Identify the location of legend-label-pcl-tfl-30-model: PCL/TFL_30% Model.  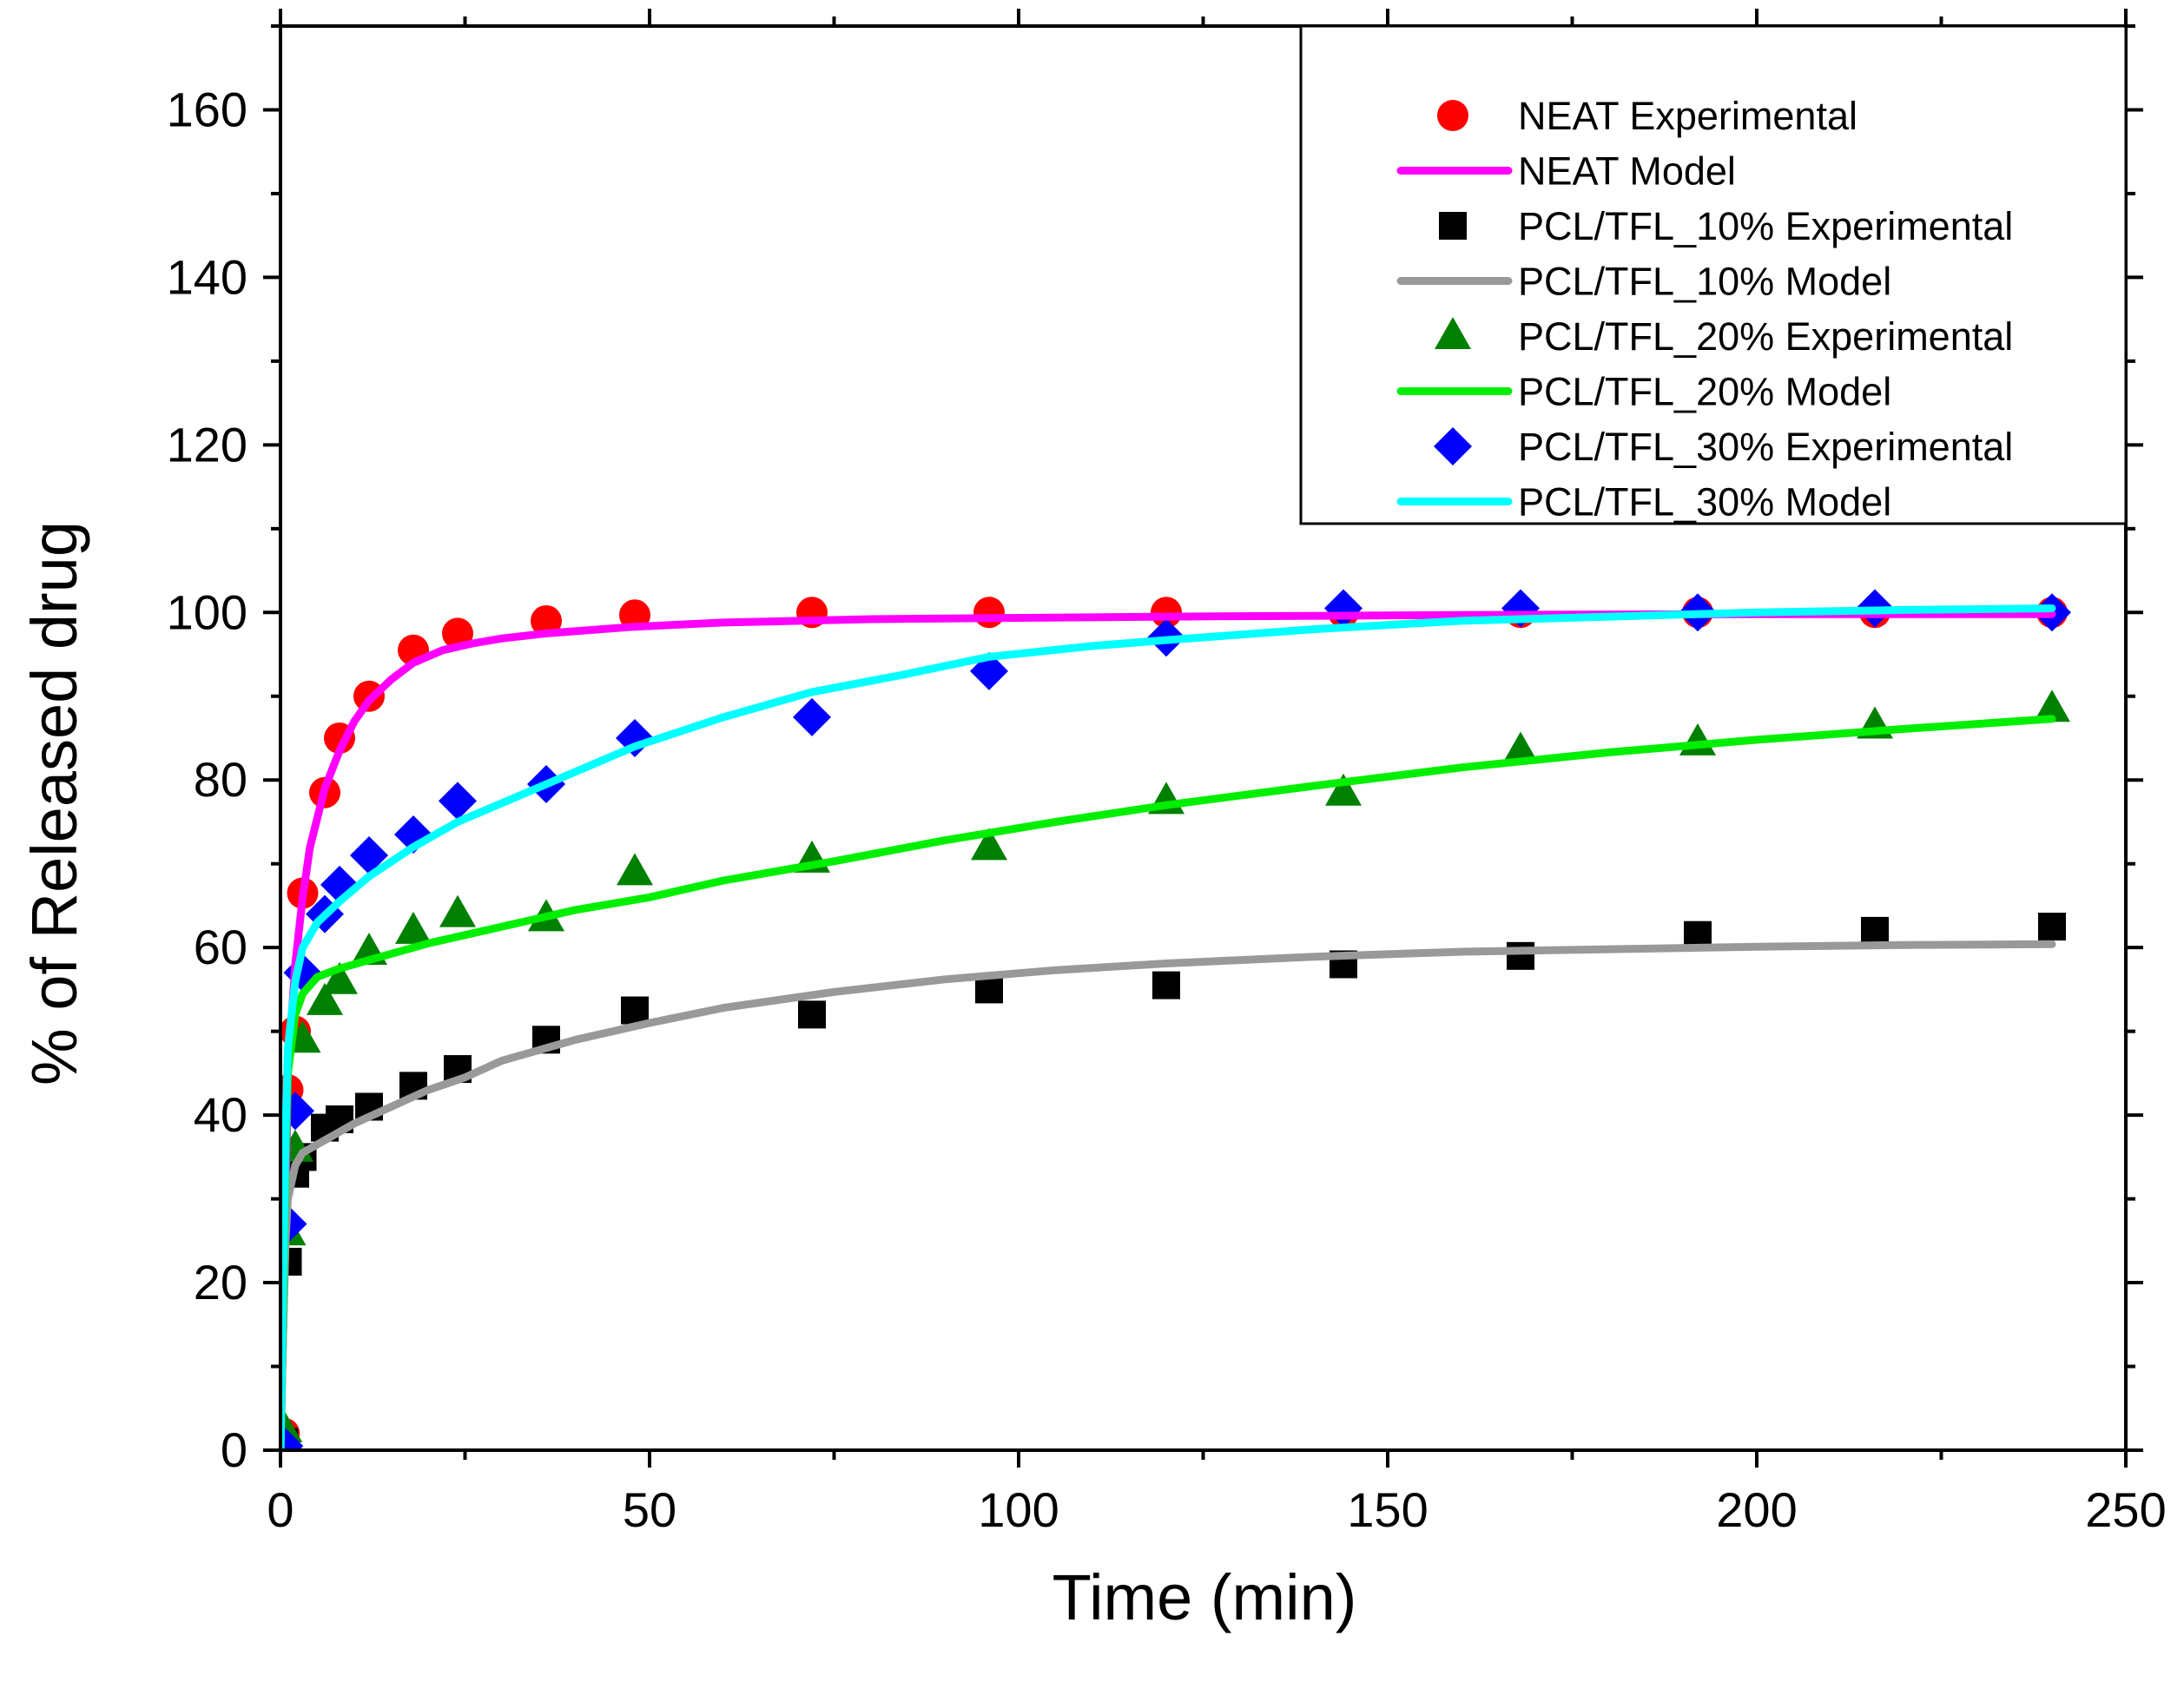
(1704, 502).